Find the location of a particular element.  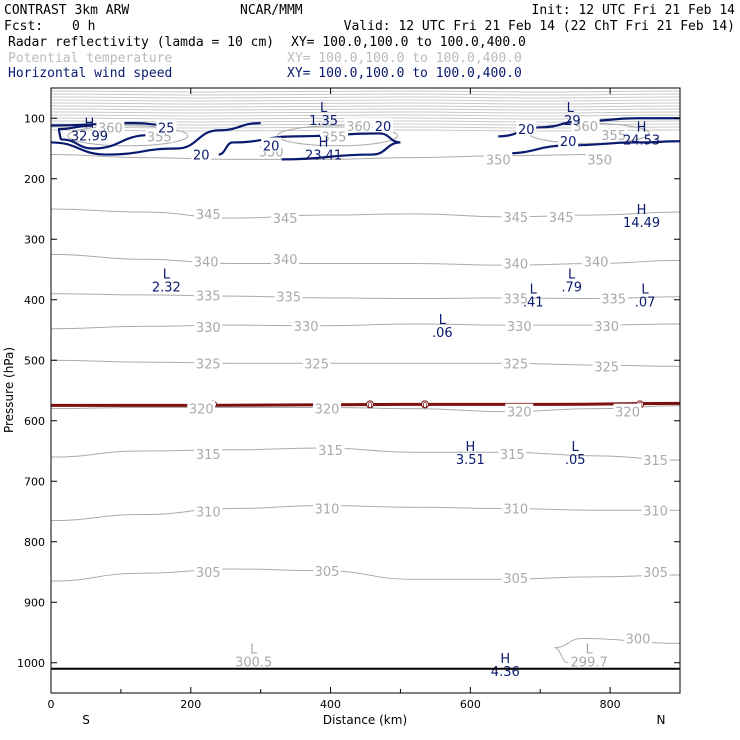

extremum-value: .79 is located at coordinates (571, 288).